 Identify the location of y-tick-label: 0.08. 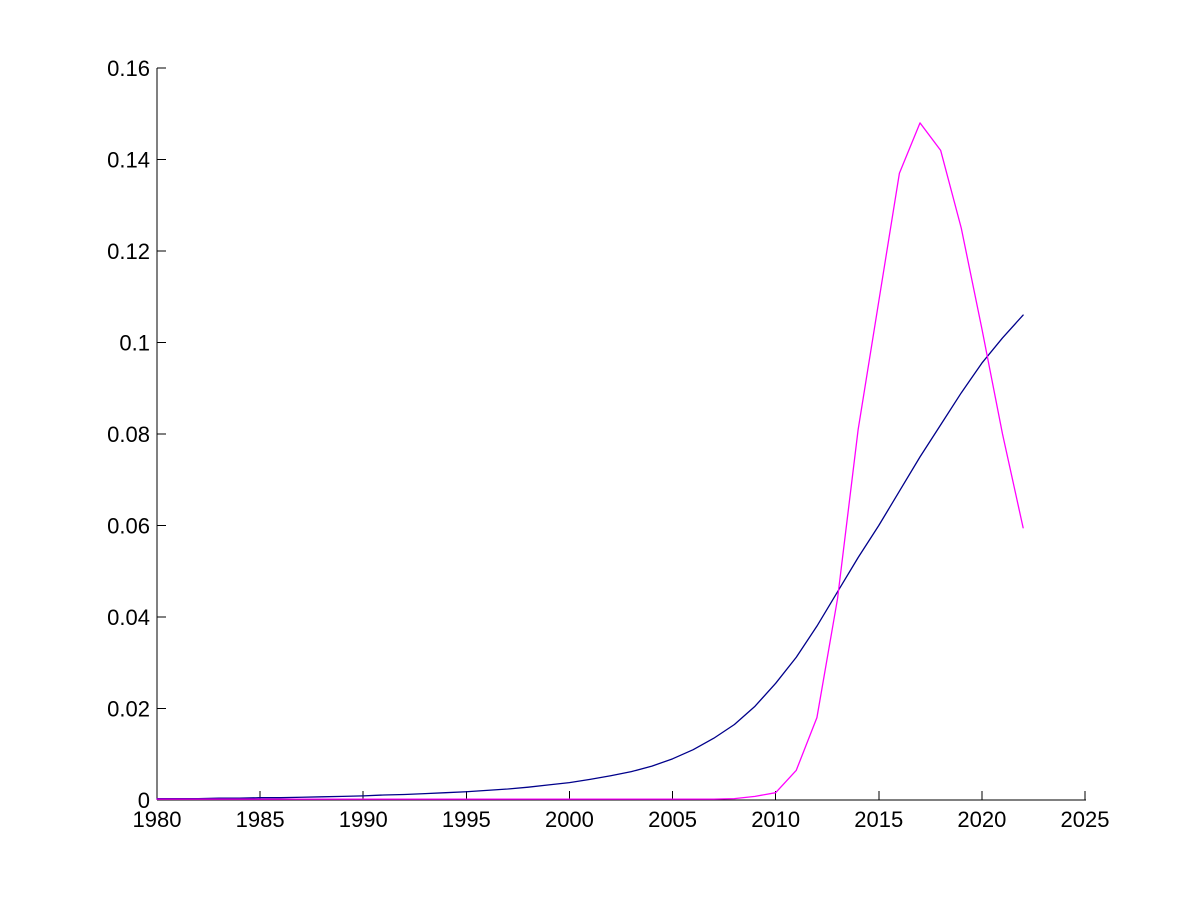
(128, 434).